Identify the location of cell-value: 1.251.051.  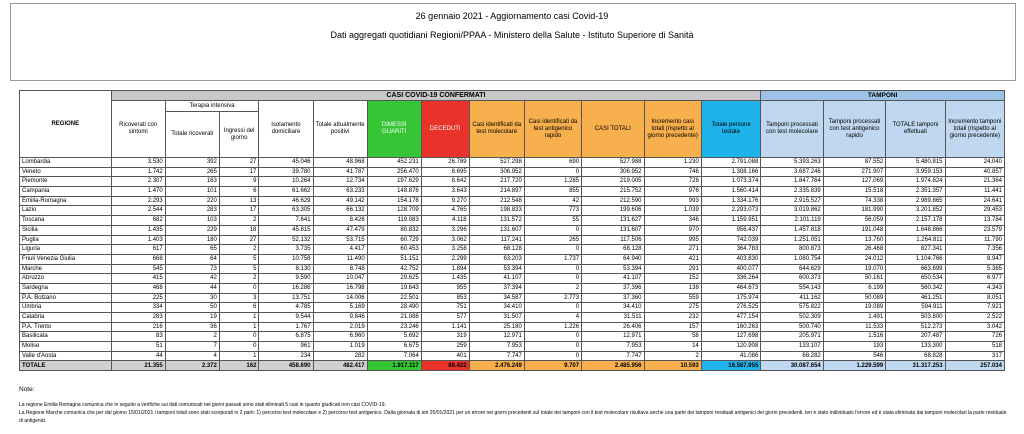
(792, 240).